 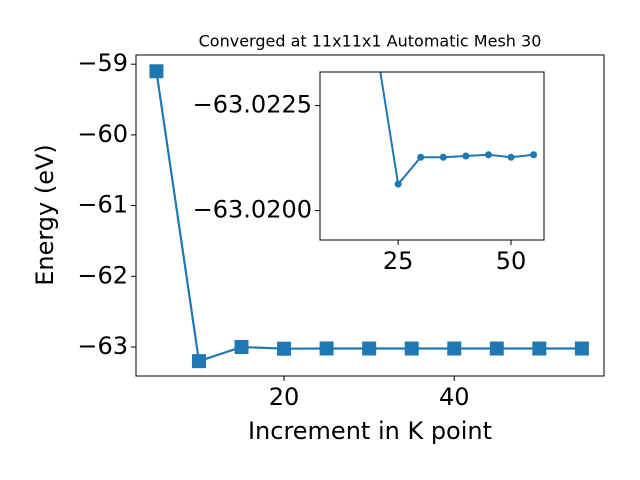 What do you see at coordinates (370, 431) in the screenshot?
I see `x-axis-label: Increment in K point` at bounding box center [370, 431].